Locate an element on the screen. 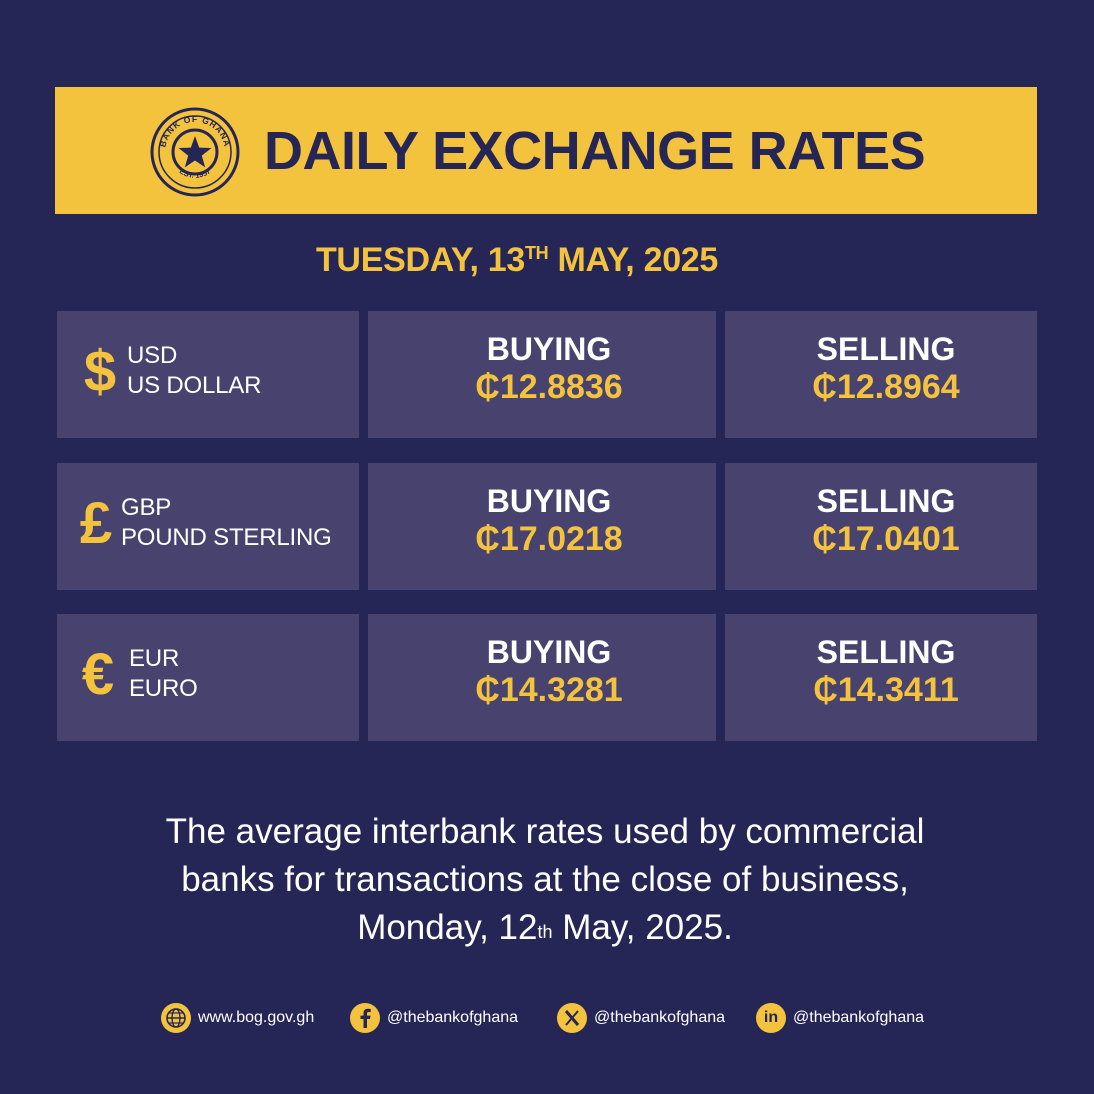  date-heading: TUESDAY, 13TH MAY, 2025 is located at coordinates (517, 260).